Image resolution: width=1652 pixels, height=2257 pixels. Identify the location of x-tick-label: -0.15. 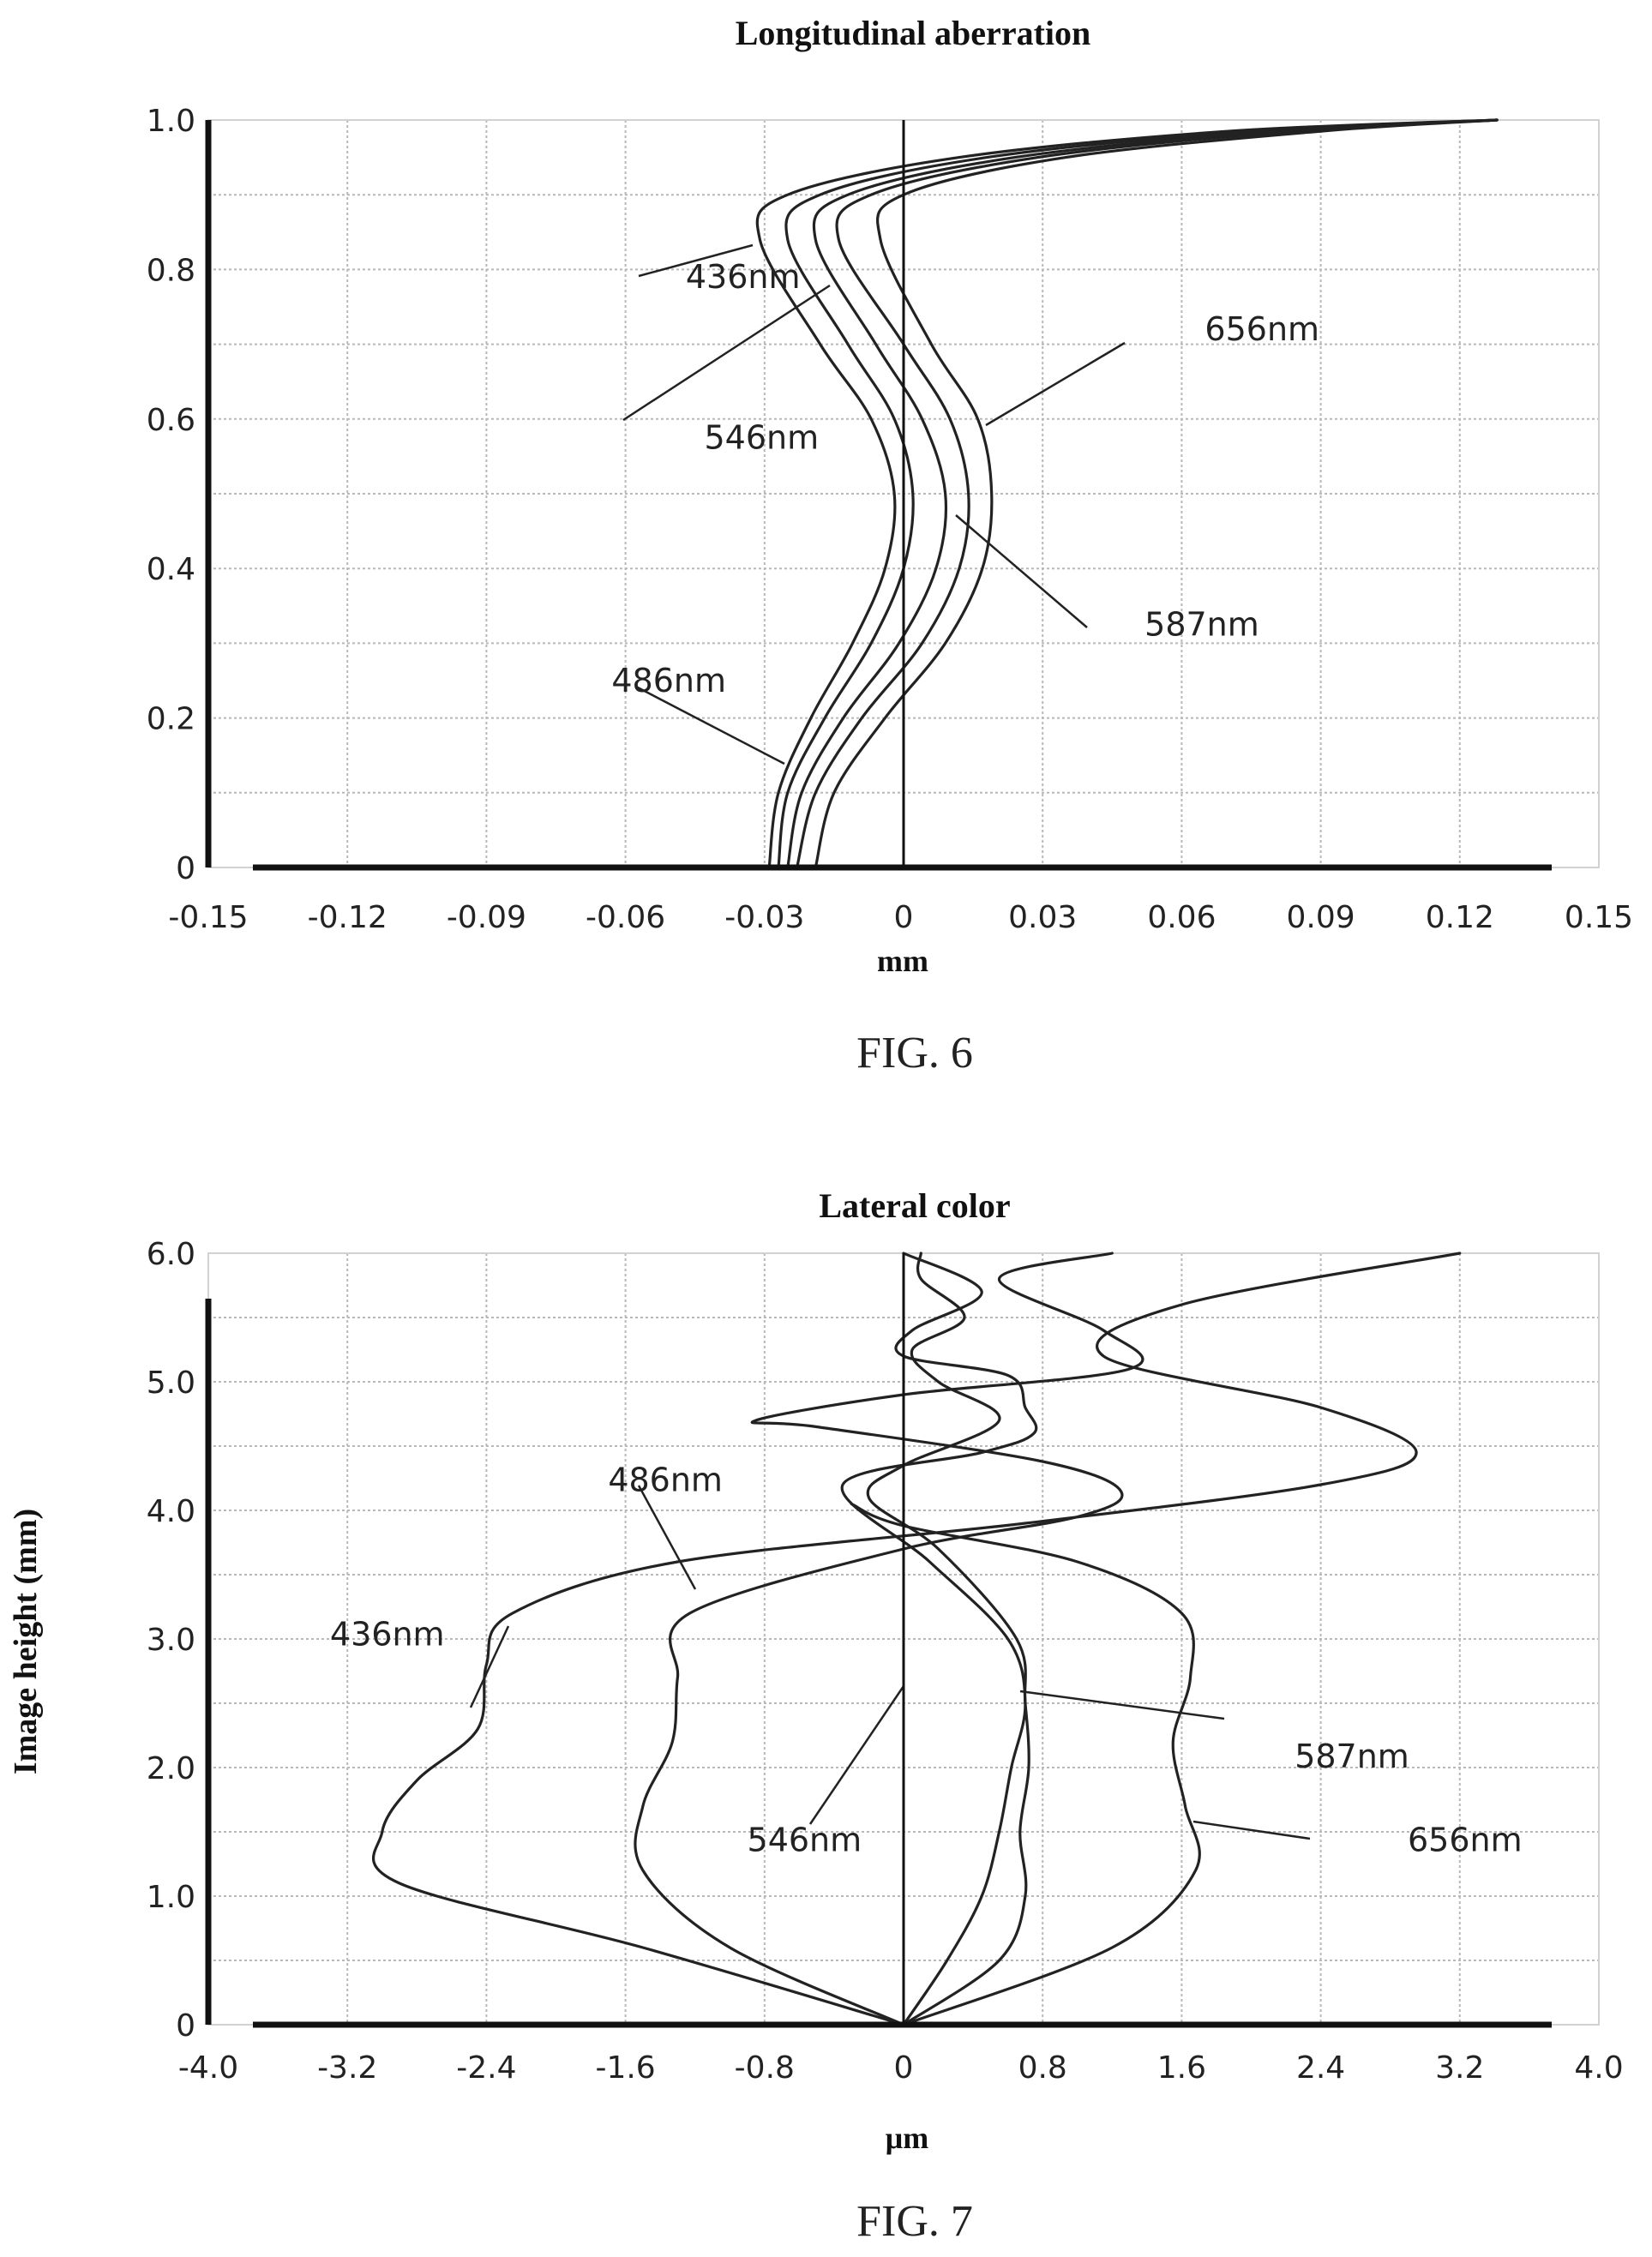
(208, 917).